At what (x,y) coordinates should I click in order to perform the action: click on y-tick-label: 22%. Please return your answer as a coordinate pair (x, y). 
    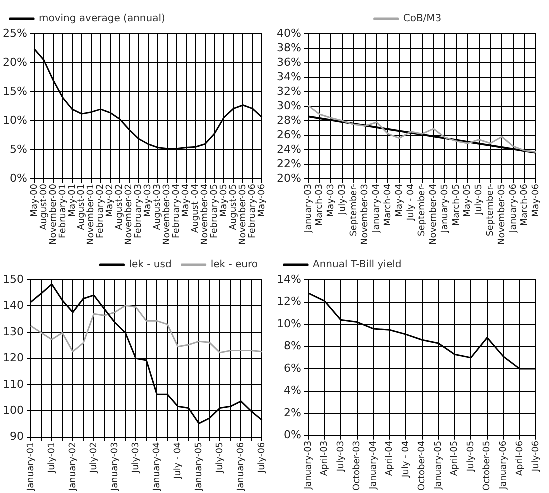
    Looking at the image, I should click on (289, 163).